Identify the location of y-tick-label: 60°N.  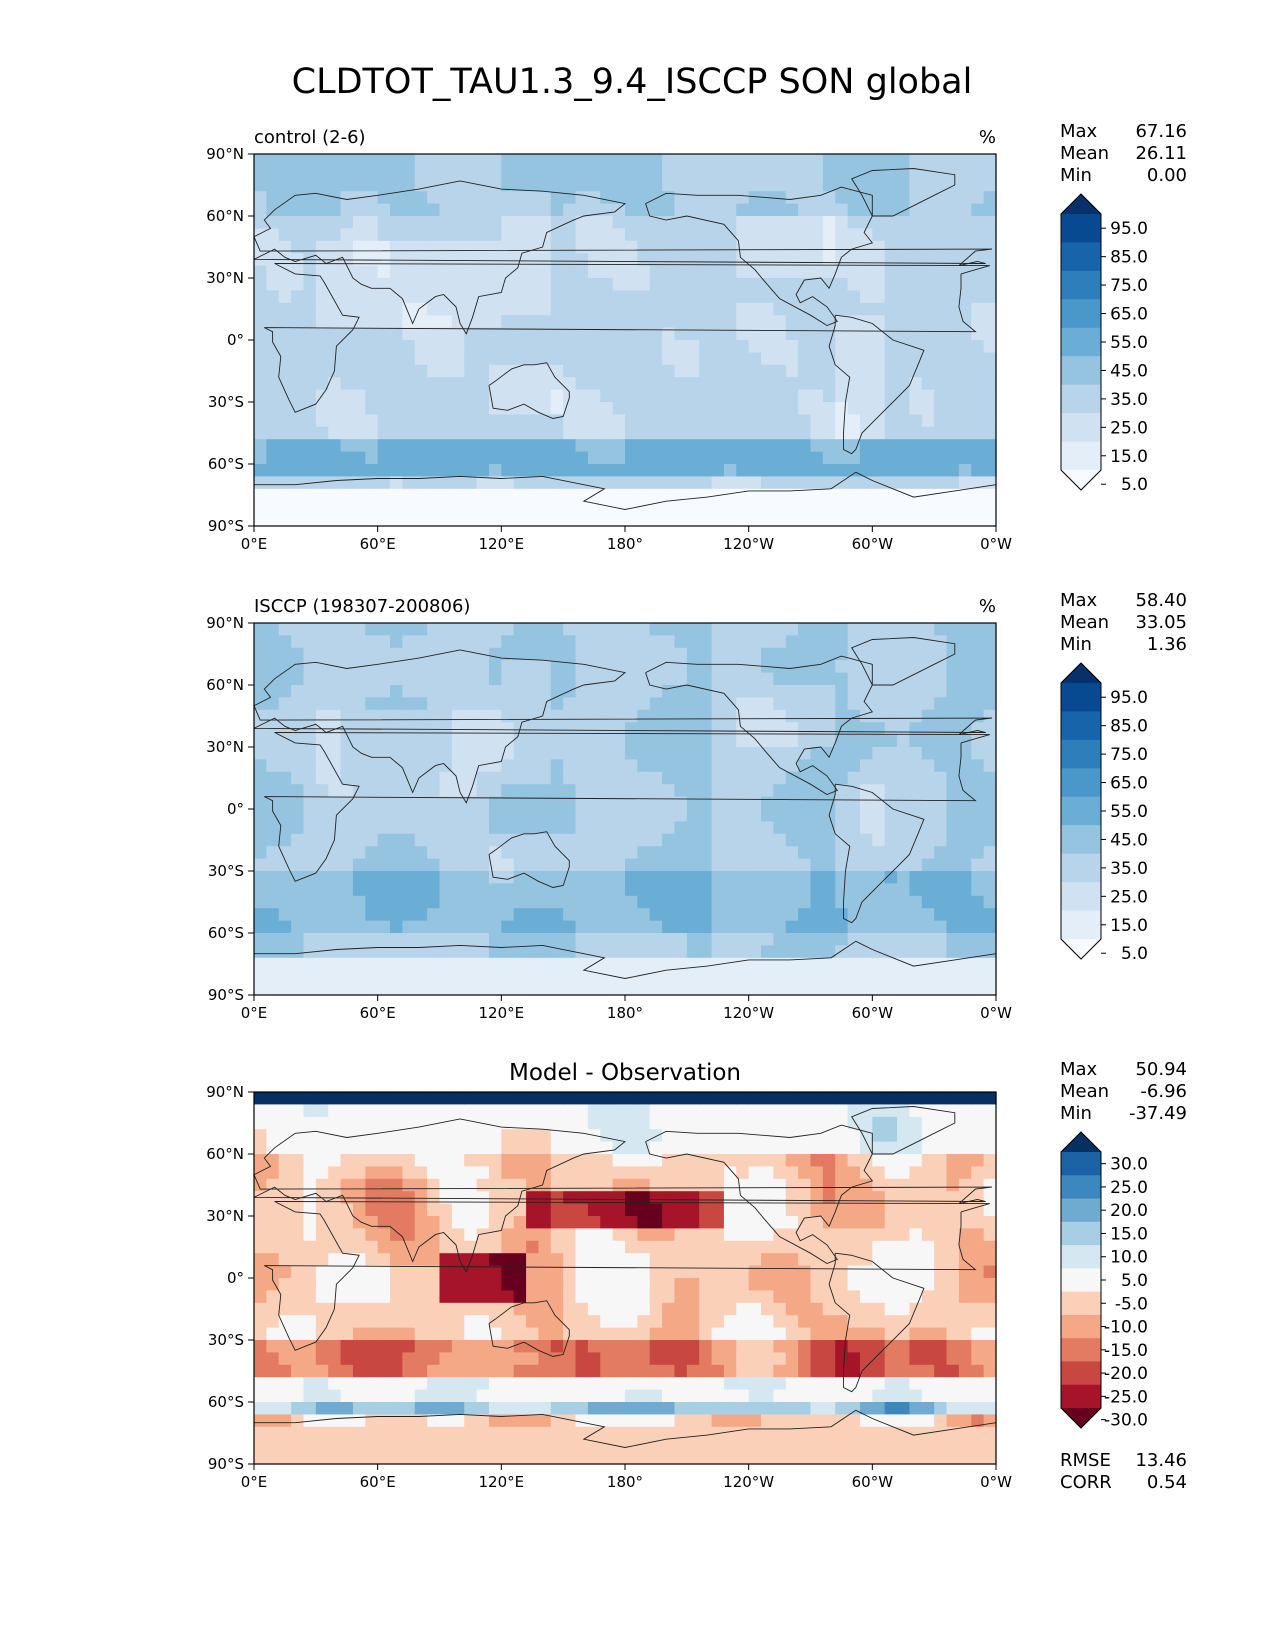
(225, 216).